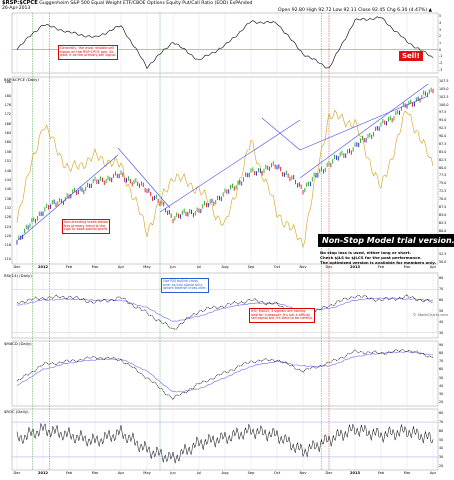 The image size is (454, 480). Describe the element at coordinates (225, 43) in the screenshot. I see `oscillator-line` at that location.